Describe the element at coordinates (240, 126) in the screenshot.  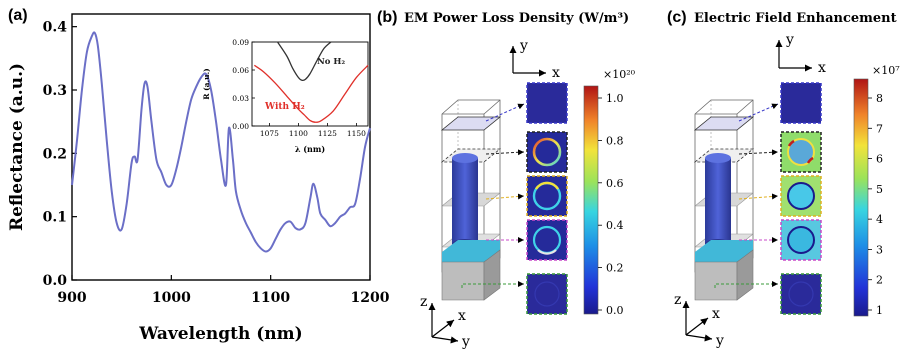
I see `inset-y-tick-label: 0.00` at that location.